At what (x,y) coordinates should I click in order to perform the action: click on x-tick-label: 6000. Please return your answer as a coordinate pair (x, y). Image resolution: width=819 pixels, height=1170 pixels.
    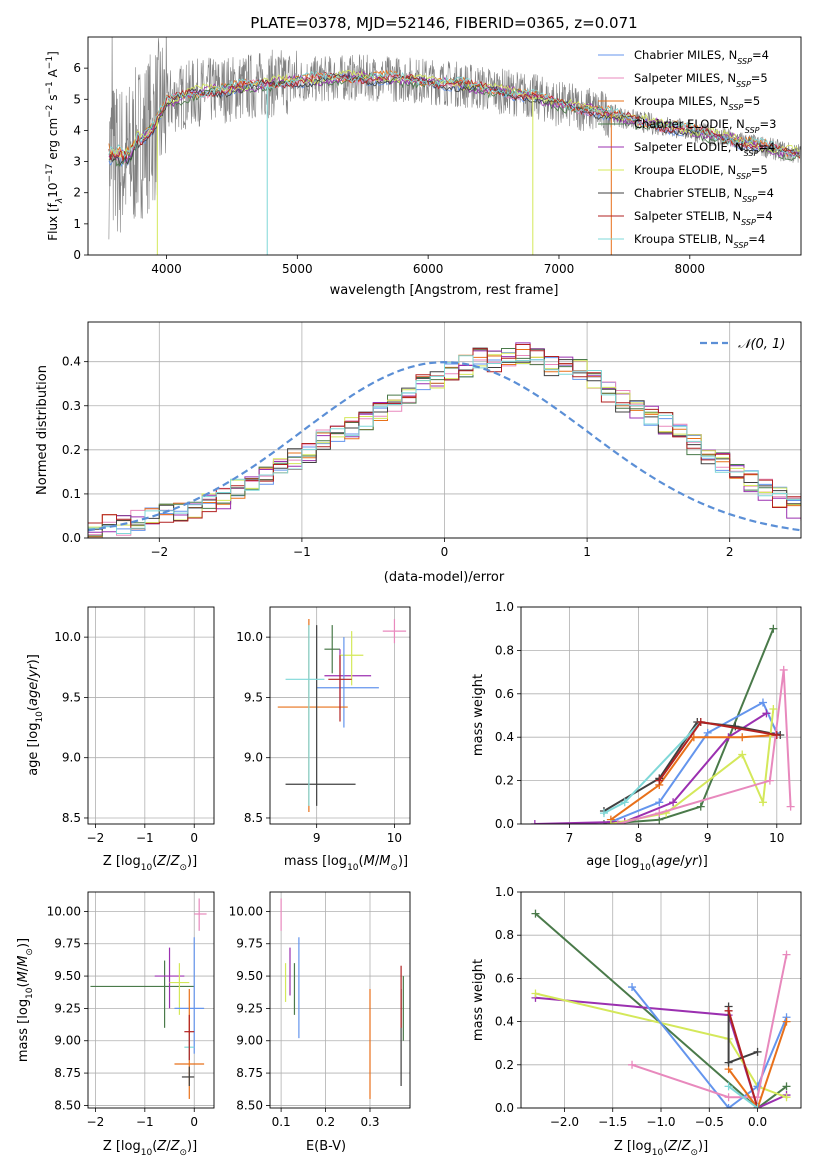
    Looking at the image, I should click on (428, 269).